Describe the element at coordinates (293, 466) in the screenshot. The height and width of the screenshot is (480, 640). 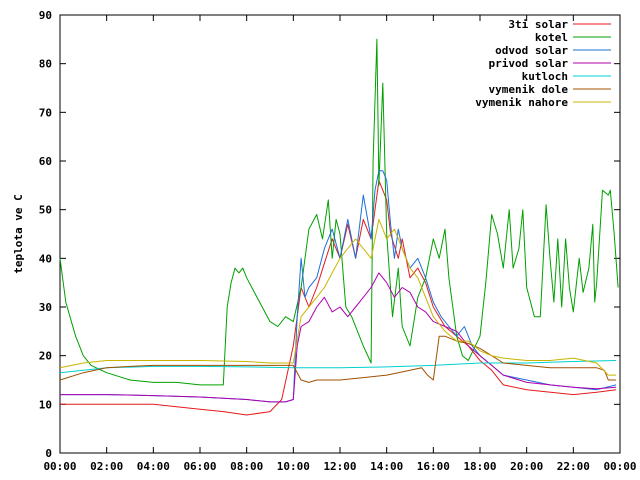
I see `x-tick-label: 10:00` at that location.